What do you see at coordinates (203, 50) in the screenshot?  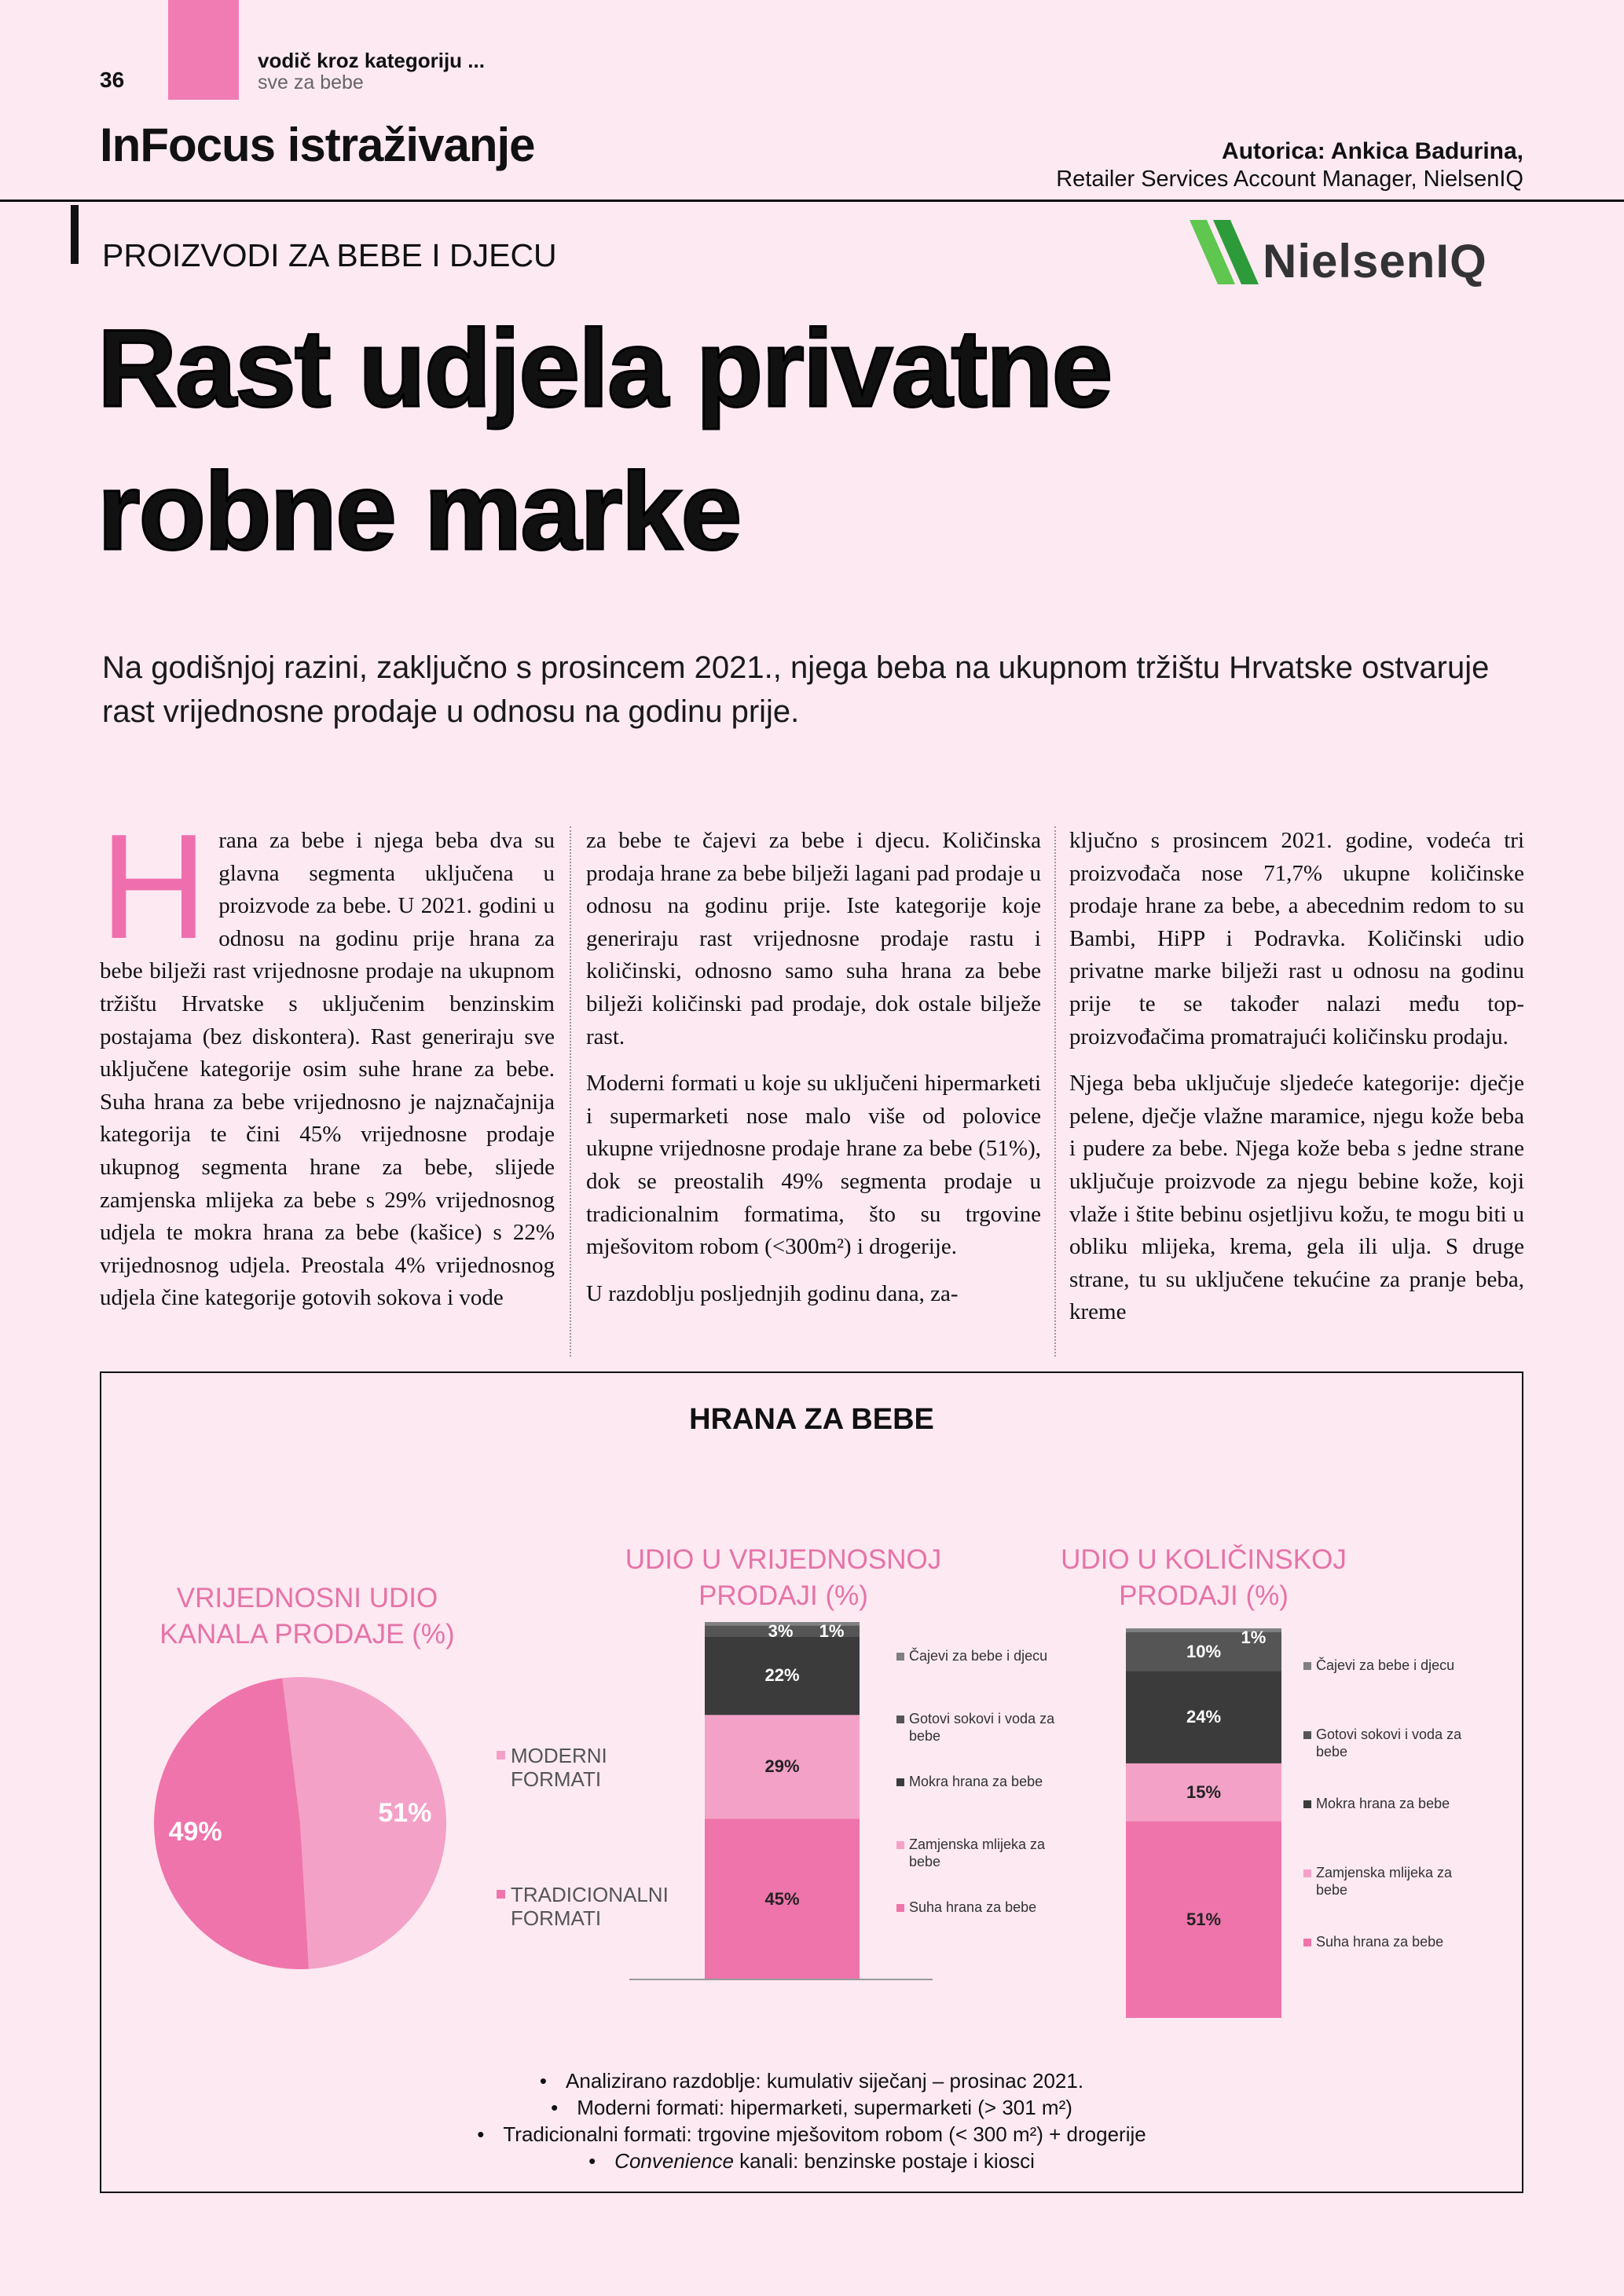 I see `pink-tab` at bounding box center [203, 50].